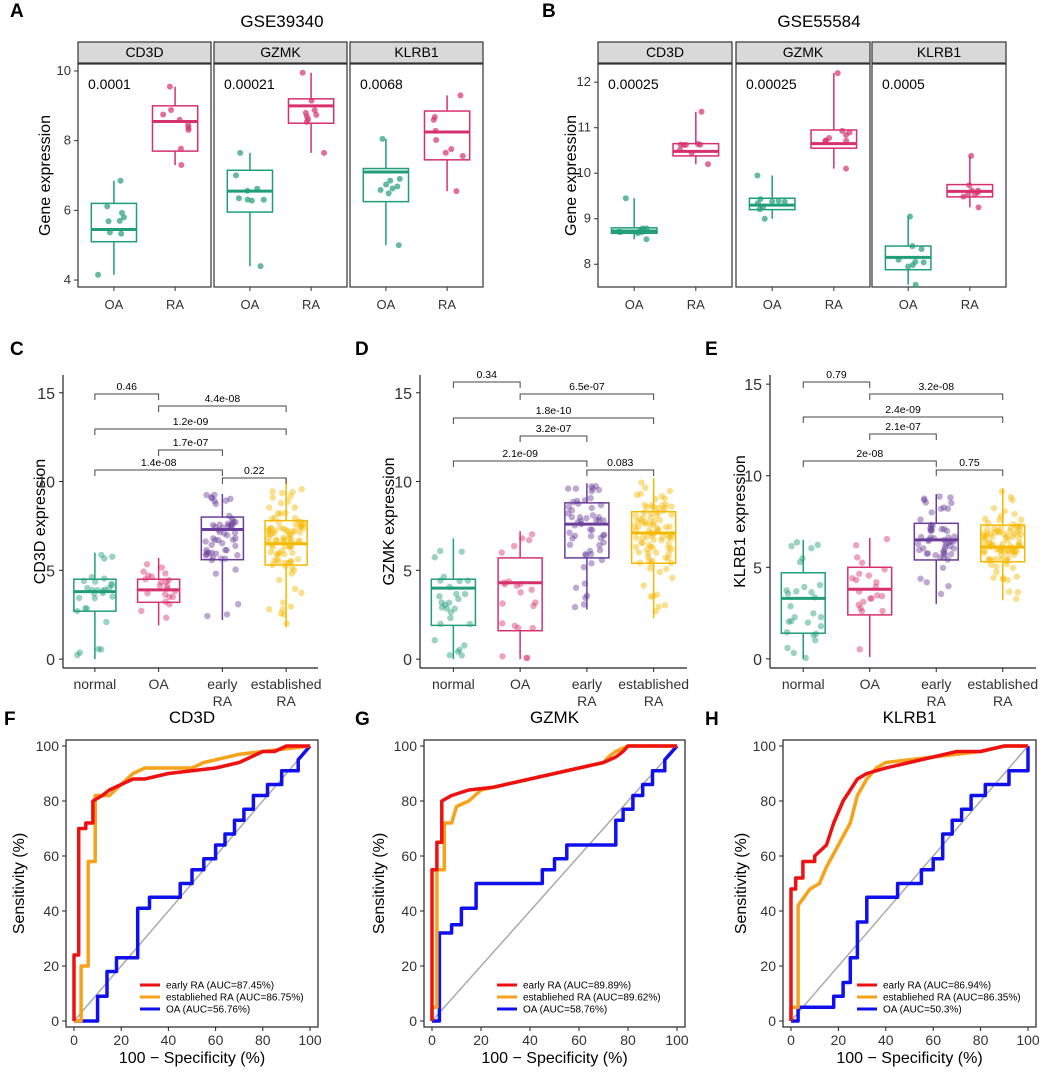  I want to click on facet-strip-label: GZMK, so click(280, 52).